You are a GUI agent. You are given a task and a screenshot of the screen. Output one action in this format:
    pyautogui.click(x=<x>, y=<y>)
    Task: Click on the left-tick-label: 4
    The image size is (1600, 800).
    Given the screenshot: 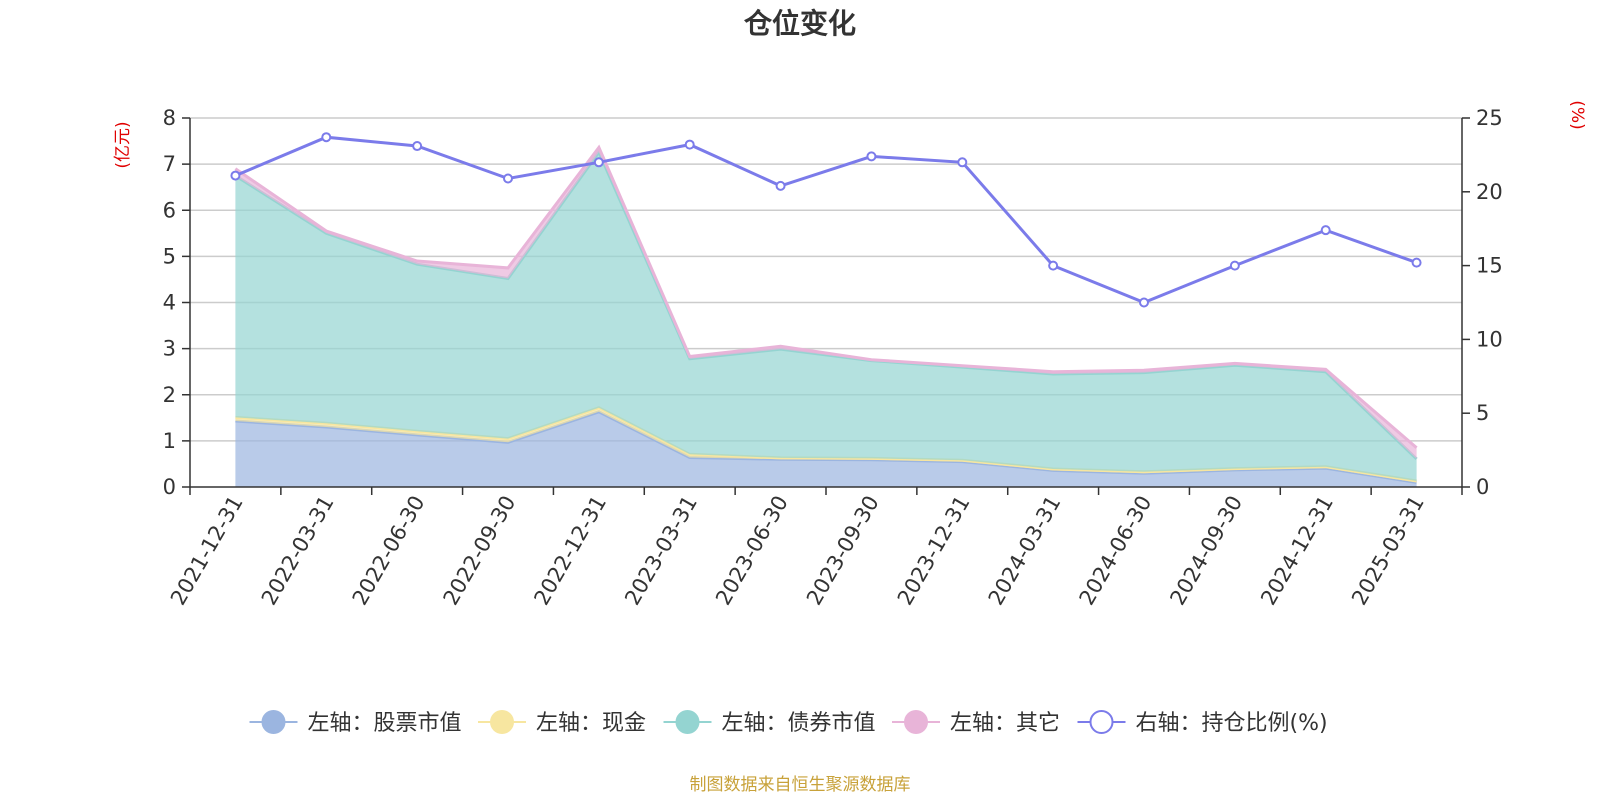 What is the action you would take?
    pyautogui.click(x=169, y=303)
    